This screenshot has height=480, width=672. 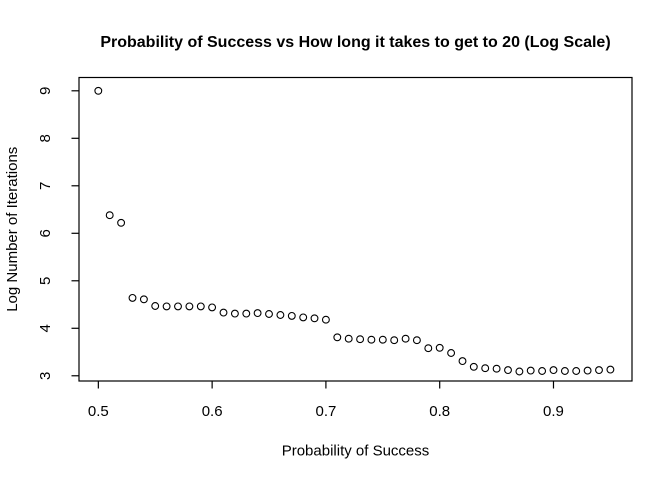 What do you see at coordinates (325, 411) in the screenshot?
I see `x-tick-label: 0.7` at bounding box center [325, 411].